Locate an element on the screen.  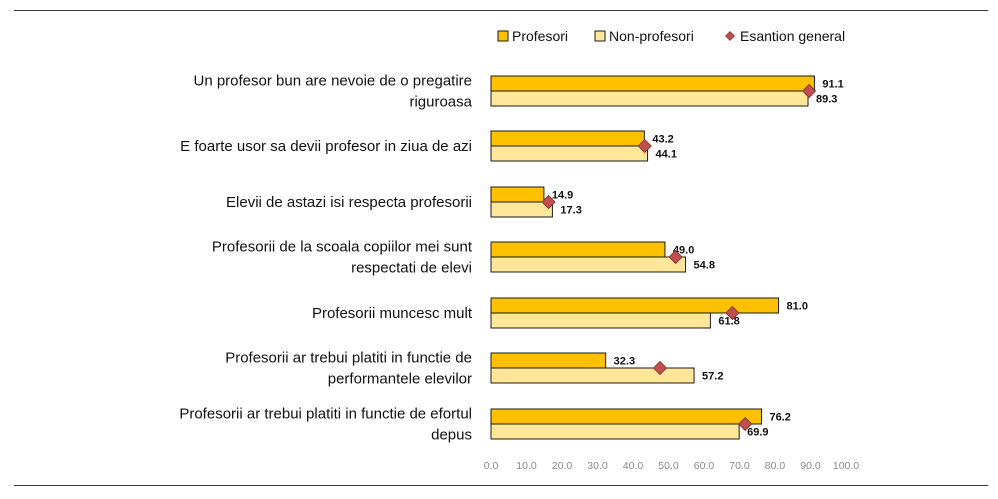
legend-swatch-profesori is located at coordinates (503, 36).